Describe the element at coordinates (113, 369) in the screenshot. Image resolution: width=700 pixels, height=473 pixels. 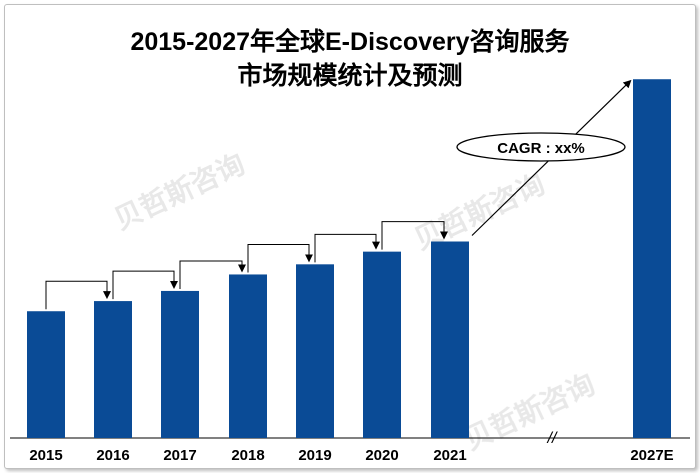
I see `bar-2016` at that location.